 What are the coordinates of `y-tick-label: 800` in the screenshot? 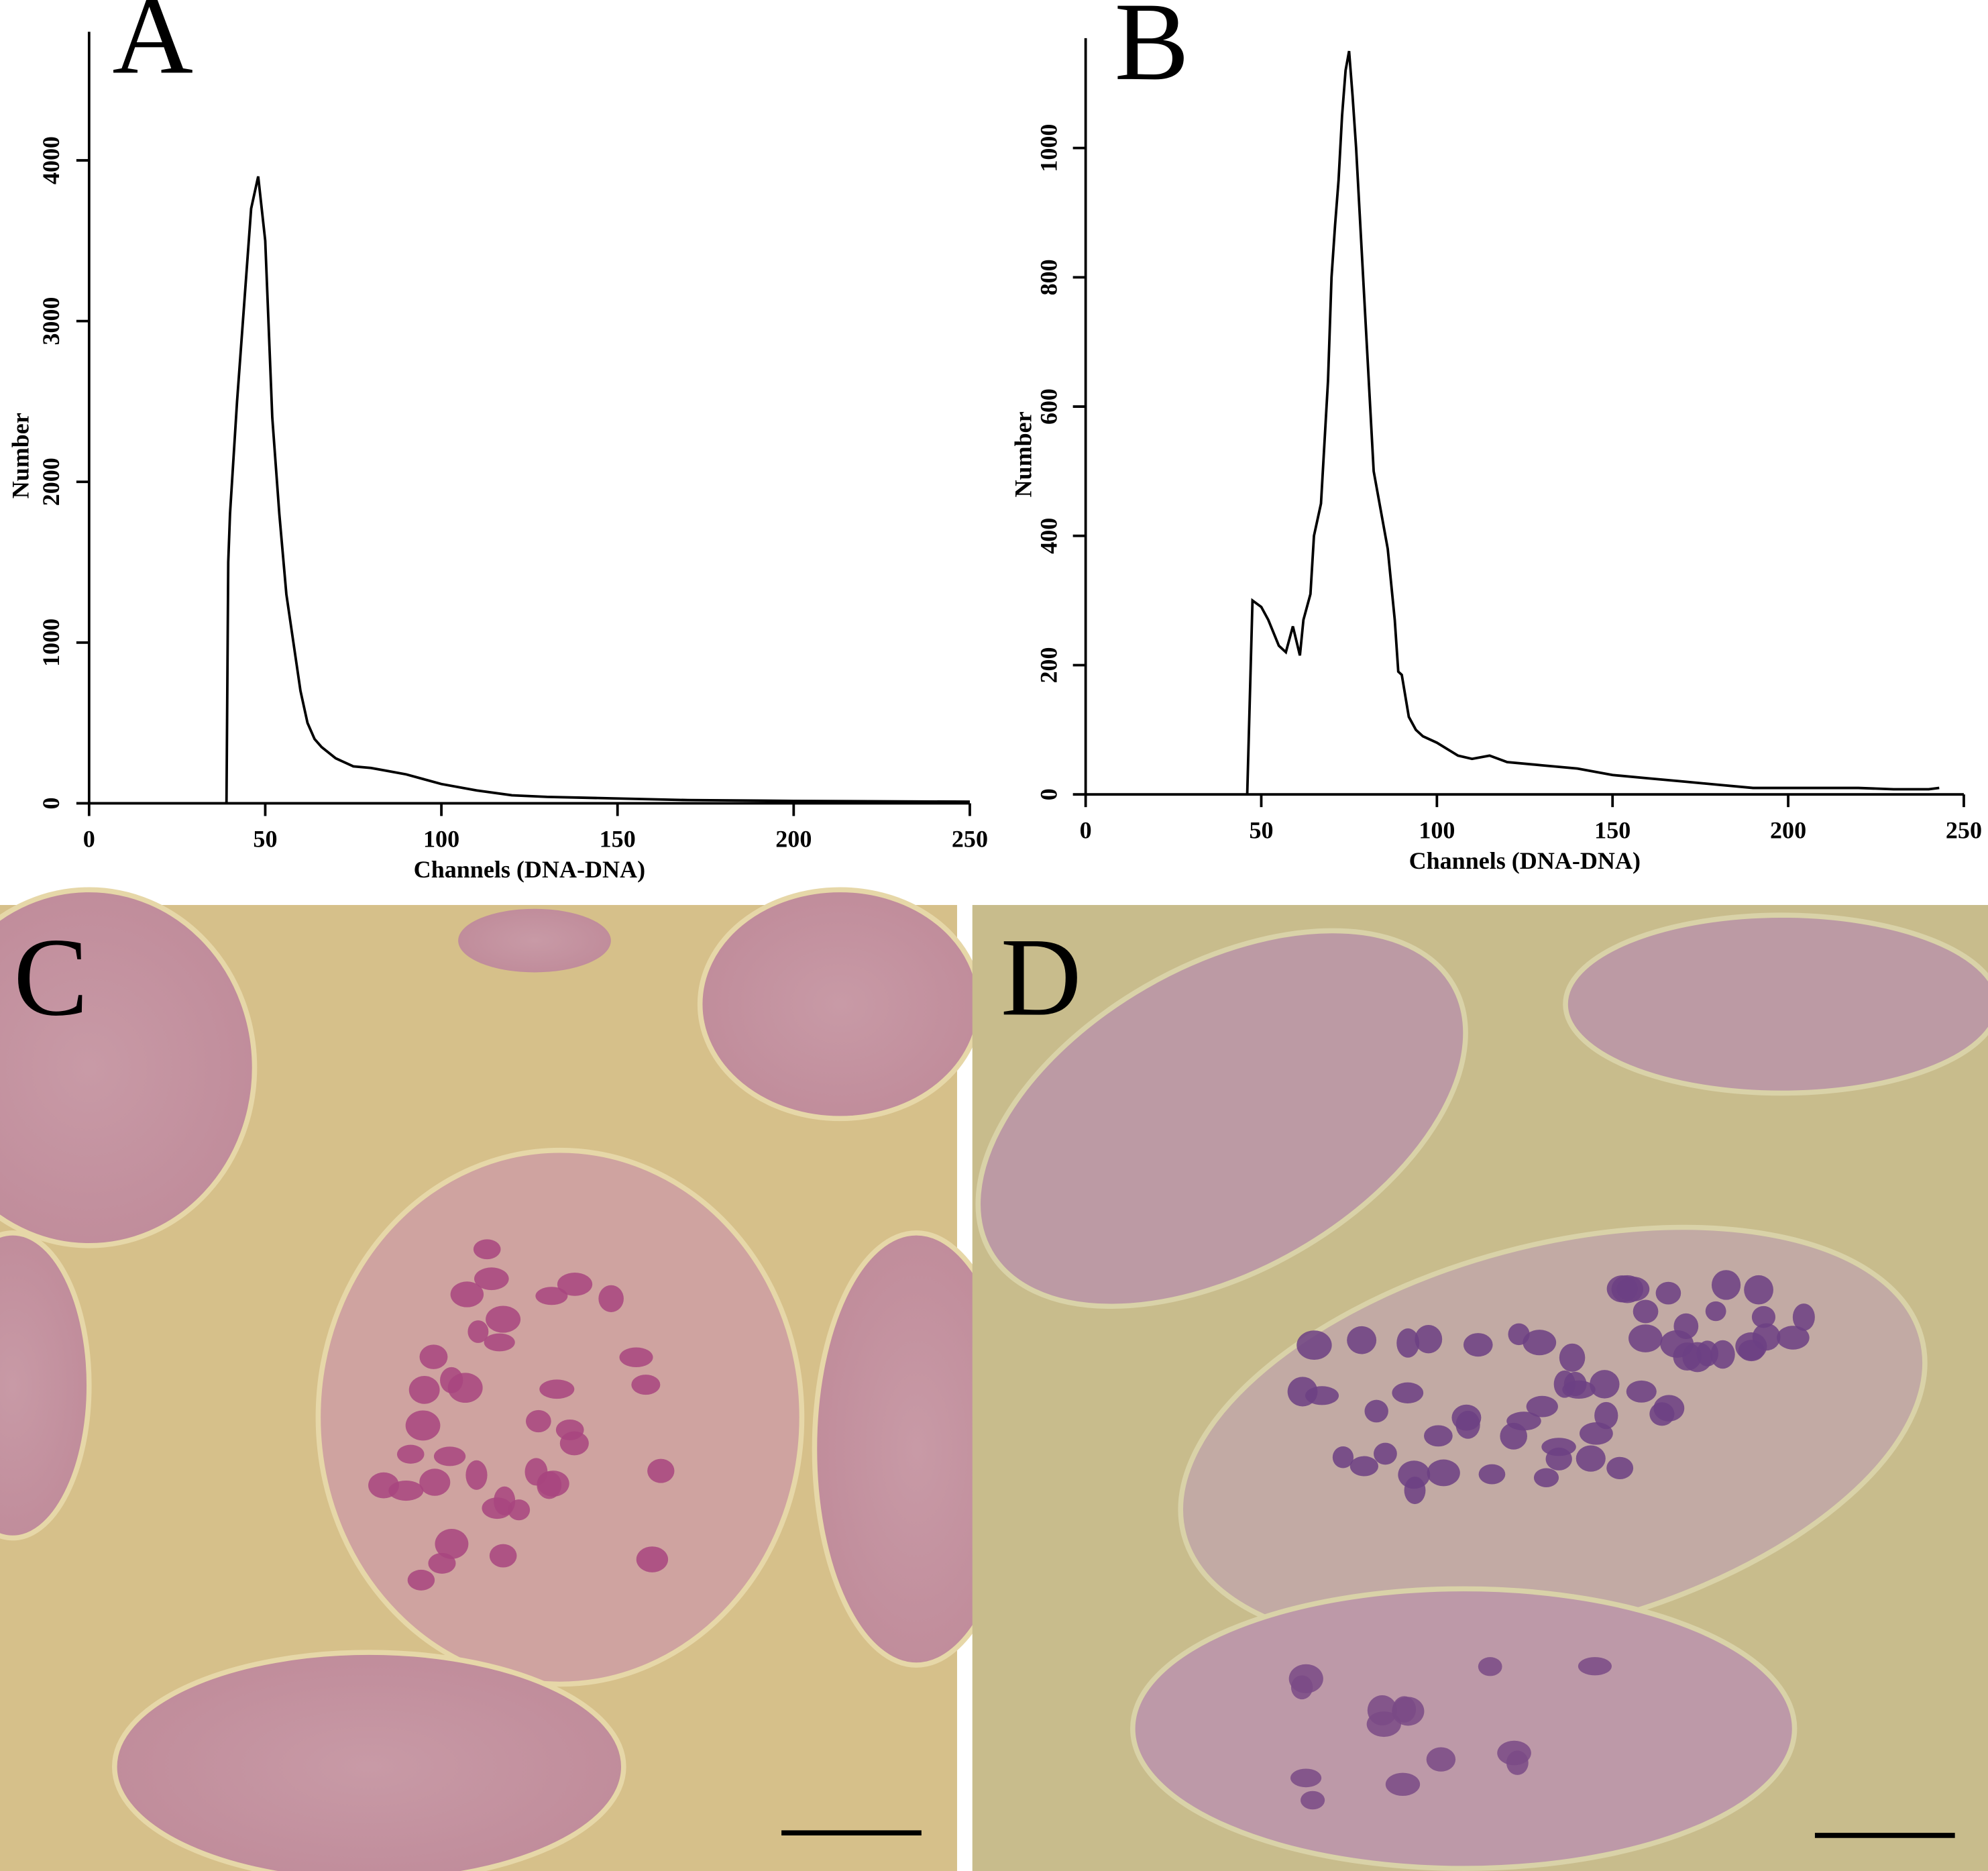 It's located at (1049, 277).